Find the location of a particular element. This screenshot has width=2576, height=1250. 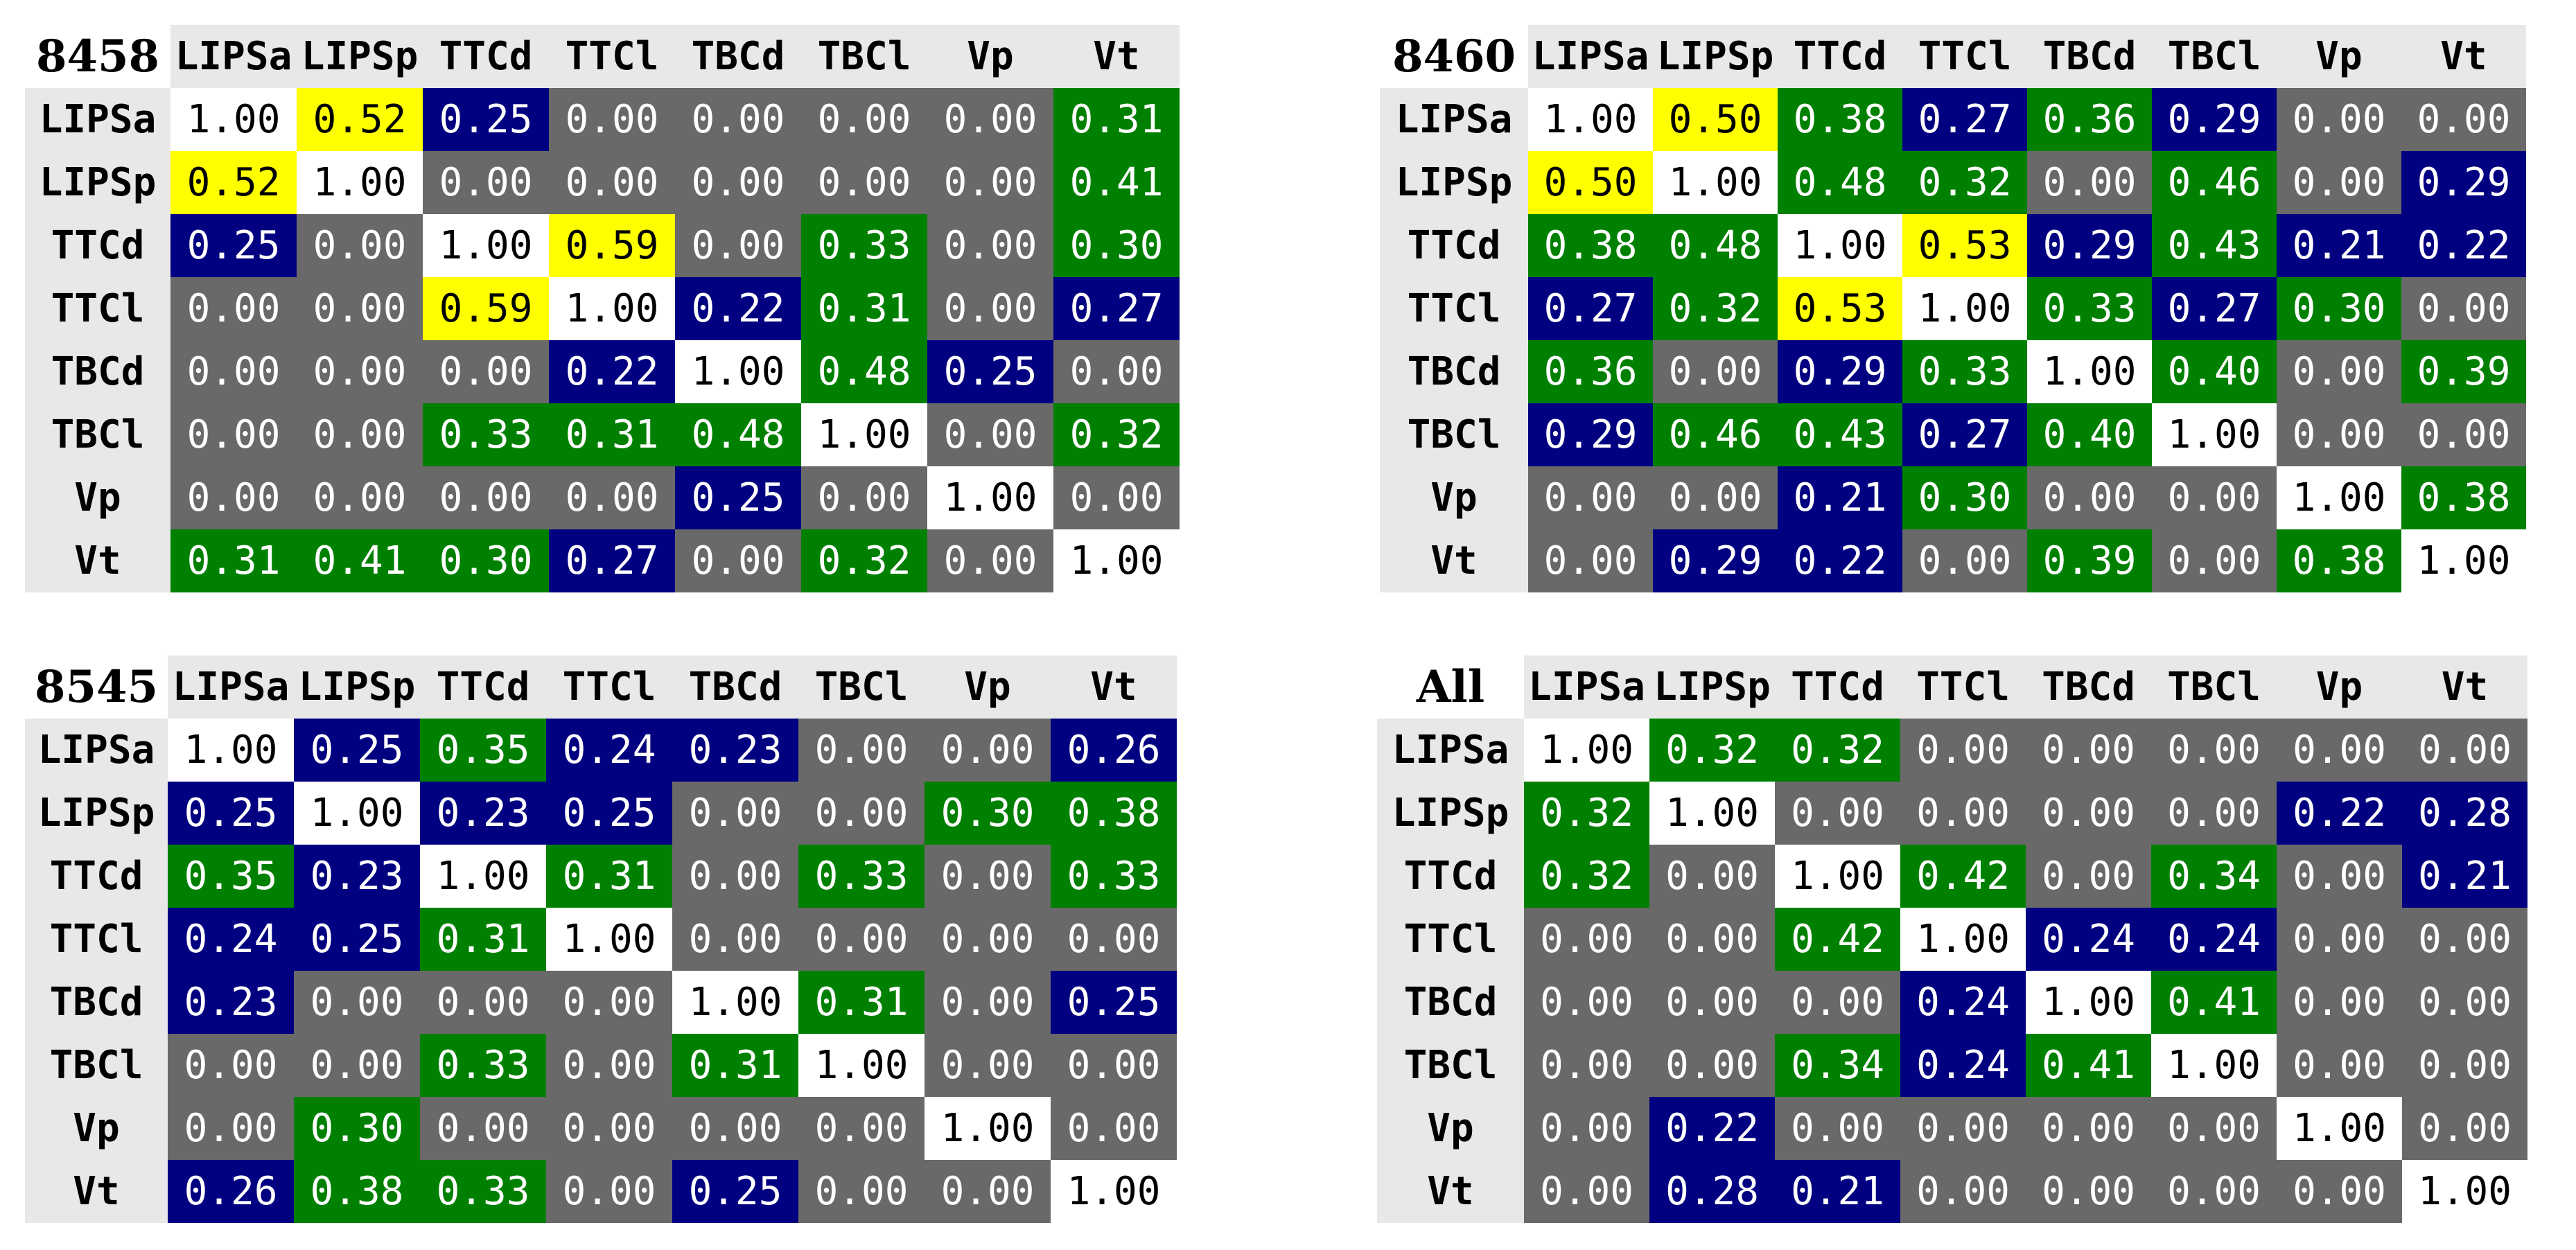

matrix-title: 8545 is located at coordinates (96, 687).